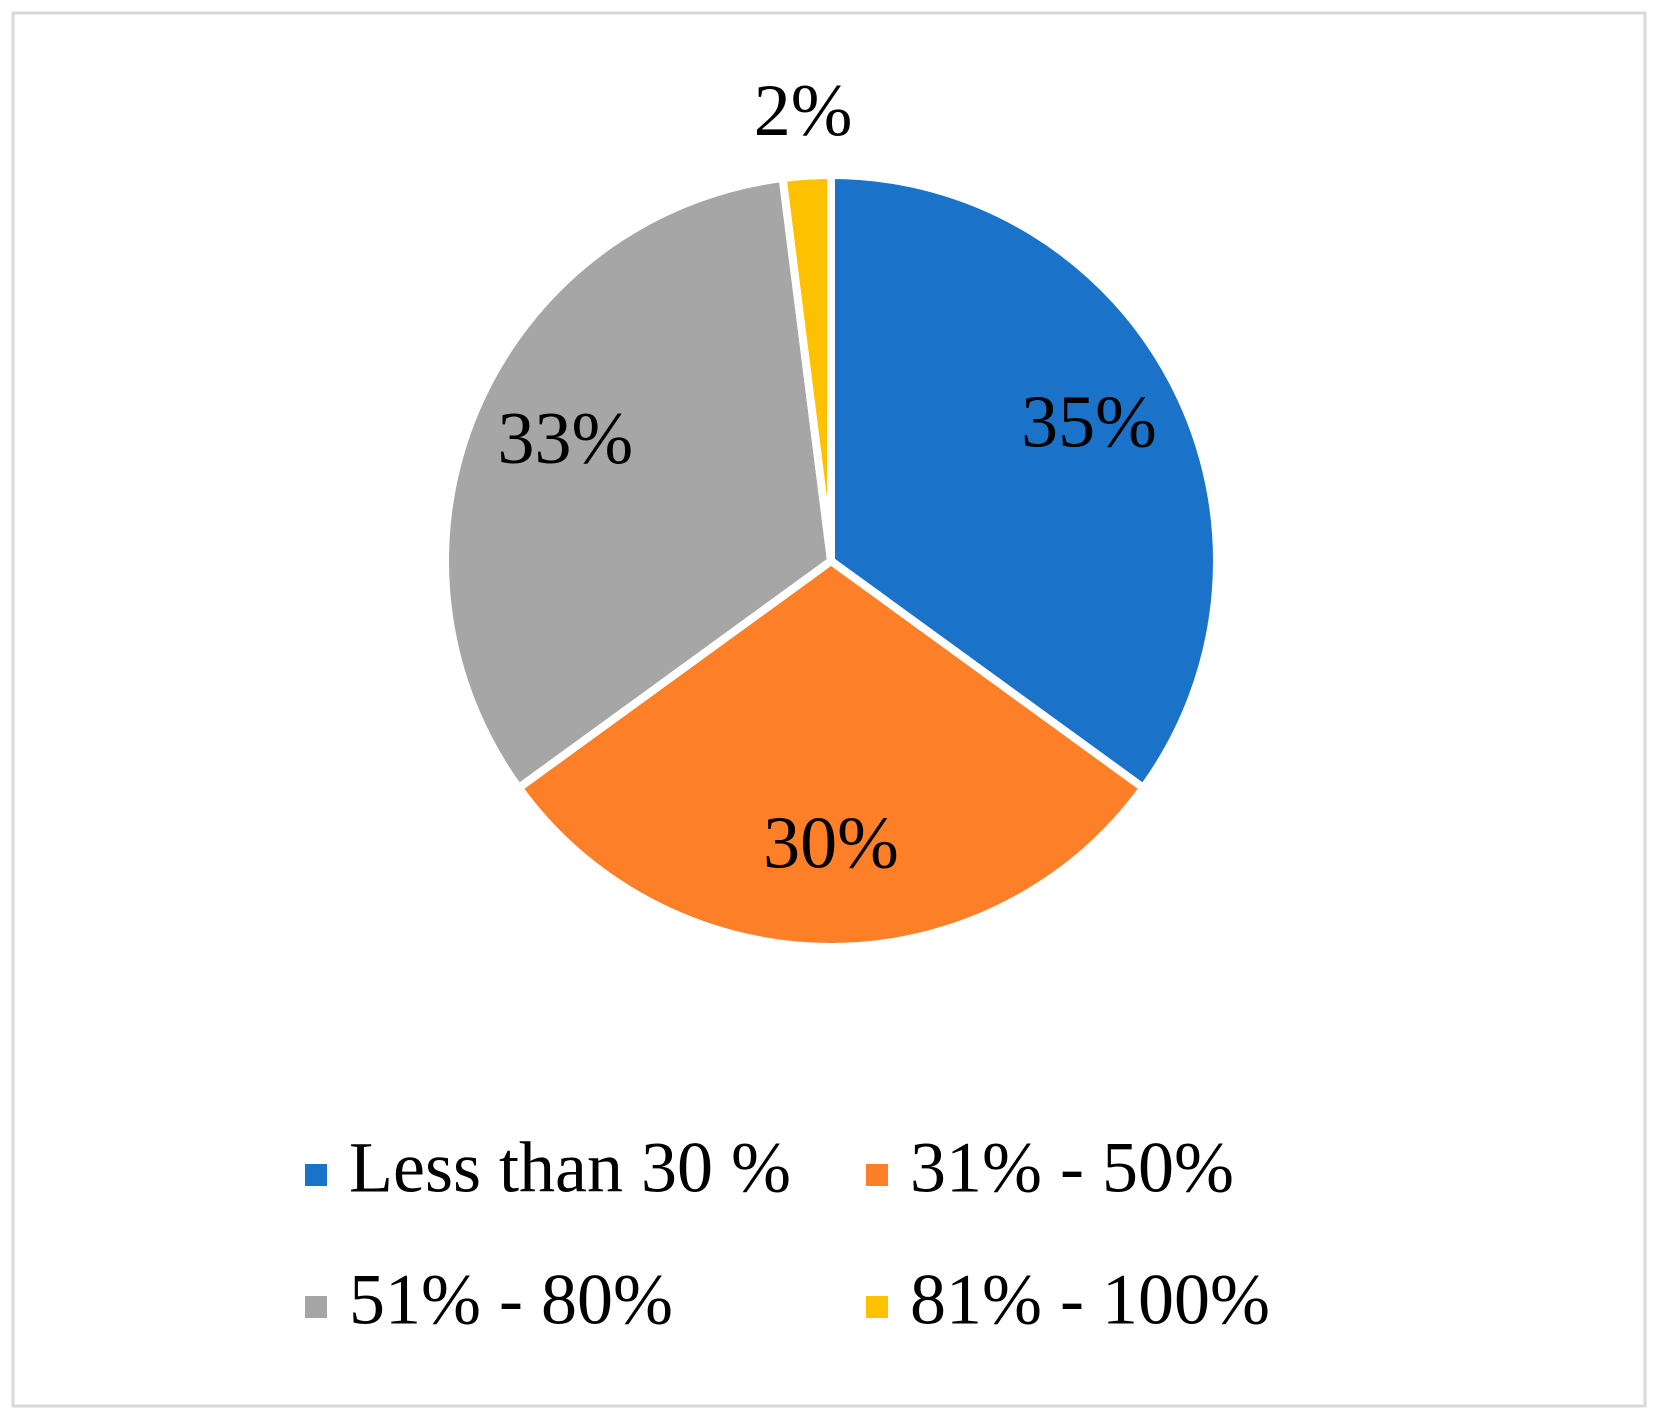 This screenshot has width=1659, height=1419. I want to click on data-label: 30%, so click(831, 843).